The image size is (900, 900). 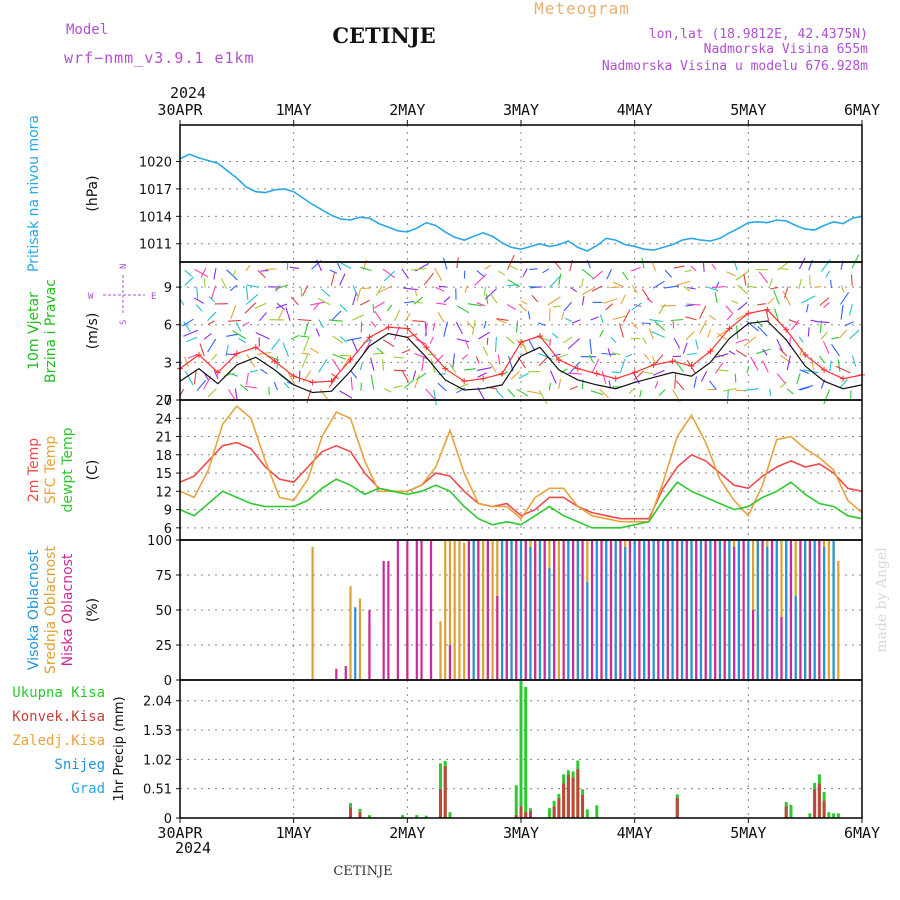 I want to click on y-tick-label: 18, so click(x=163, y=456).